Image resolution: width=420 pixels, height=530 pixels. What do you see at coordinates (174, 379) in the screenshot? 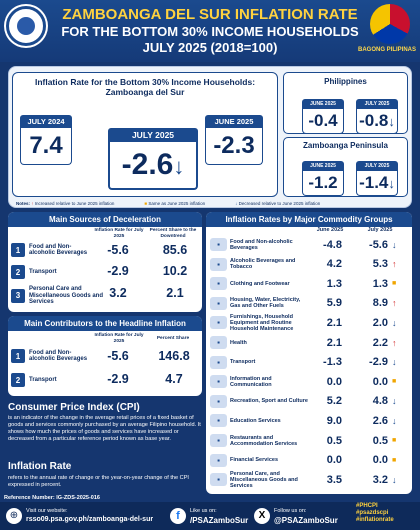
I see `row-share: 4.7` at bounding box center [174, 379].